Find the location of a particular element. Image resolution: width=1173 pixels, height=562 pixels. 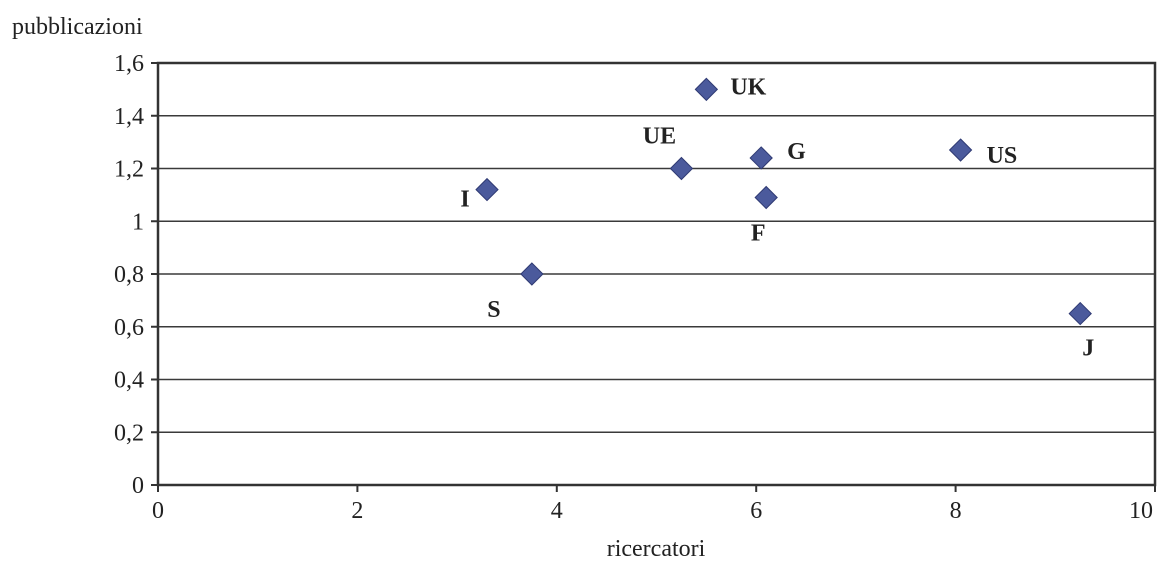

x-tick-label: 2 is located at coordinates (357, 511).